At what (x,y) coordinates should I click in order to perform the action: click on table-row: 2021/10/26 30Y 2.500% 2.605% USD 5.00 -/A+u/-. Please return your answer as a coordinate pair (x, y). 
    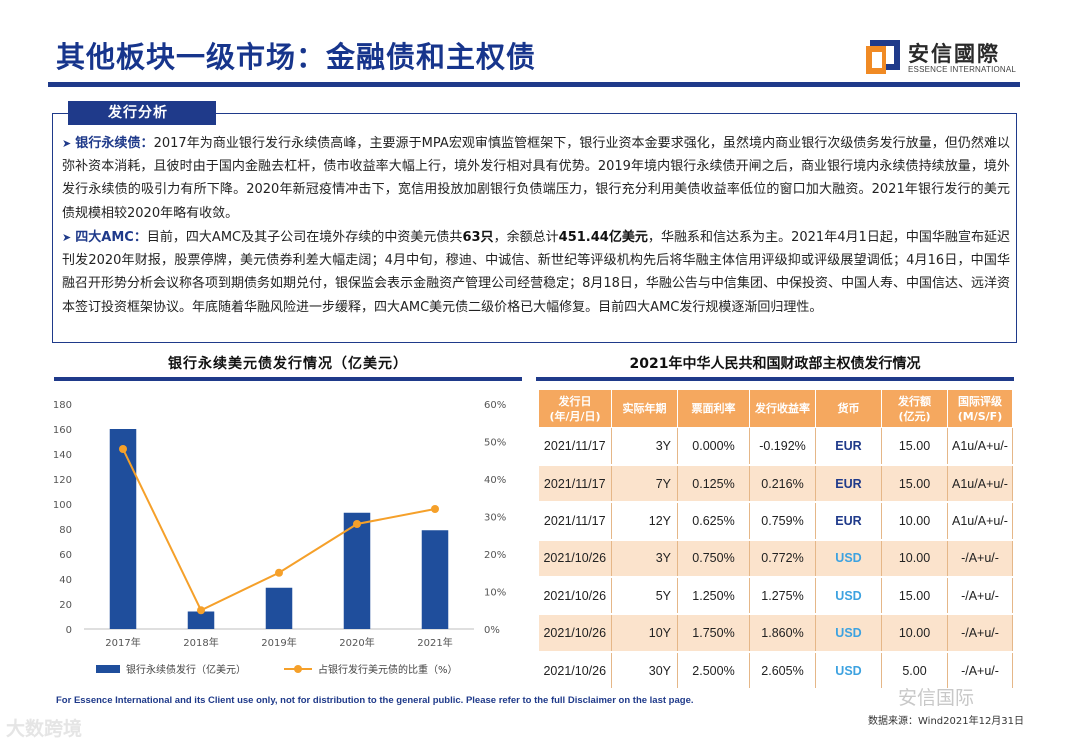
    Looking at the image, I should click on (775, 671).